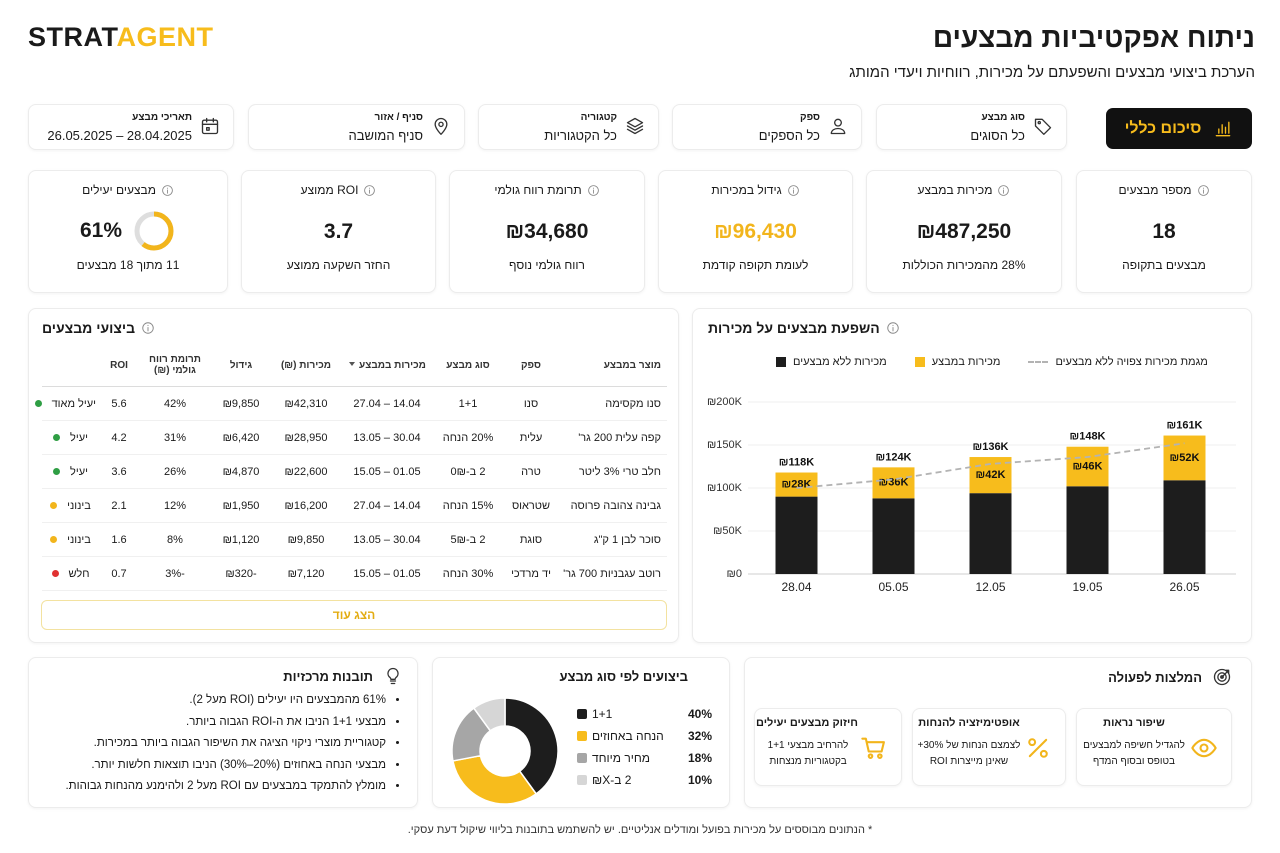 The image size is (1280, 853). Describe the element at coordinates (79, 573) in the screenshot. I see `status-label: חלש` at that location.